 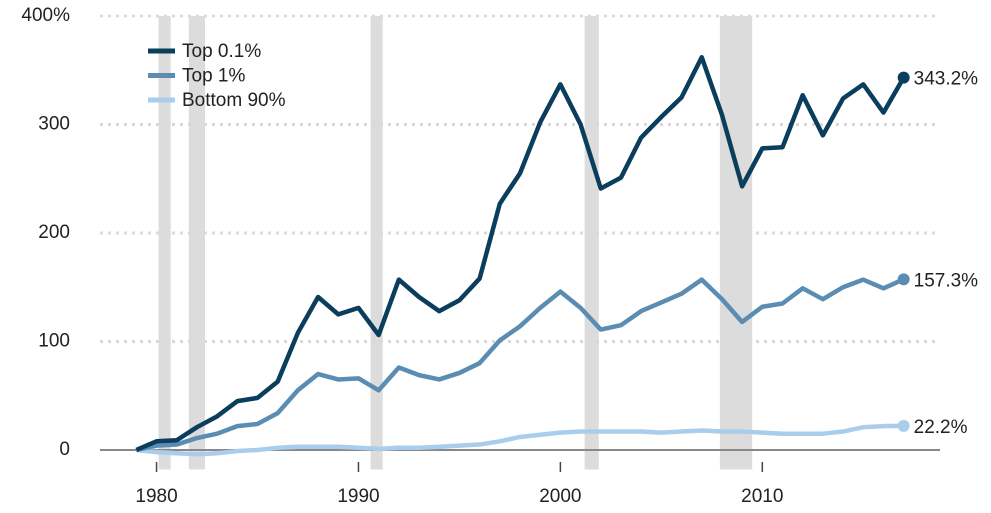 What do you see at coordinates (762, 496) in the screenshot?
I see `x-tick-label: 2010` at bounding box center [762, 496].